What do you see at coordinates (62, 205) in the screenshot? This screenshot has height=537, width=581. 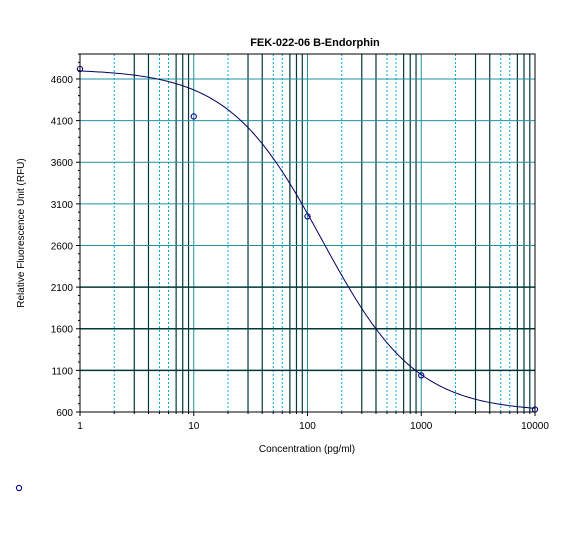 I see `y-tick-label: 3100` at bounding box center [62, 205].